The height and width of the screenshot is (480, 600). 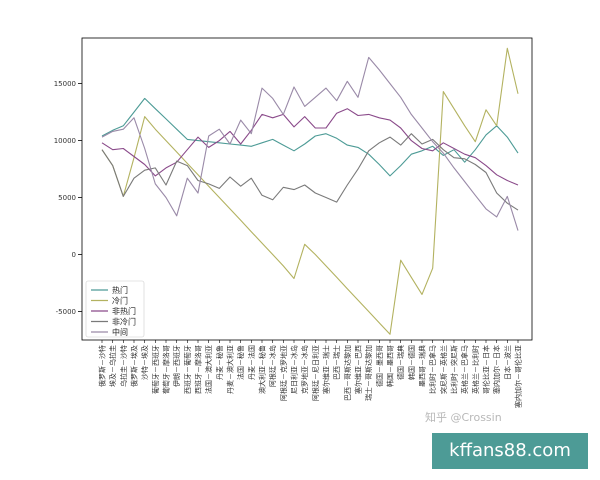 I want to click on x-tick-label: 瑞士－哥斯达黎加, so click(x=368, y=373).